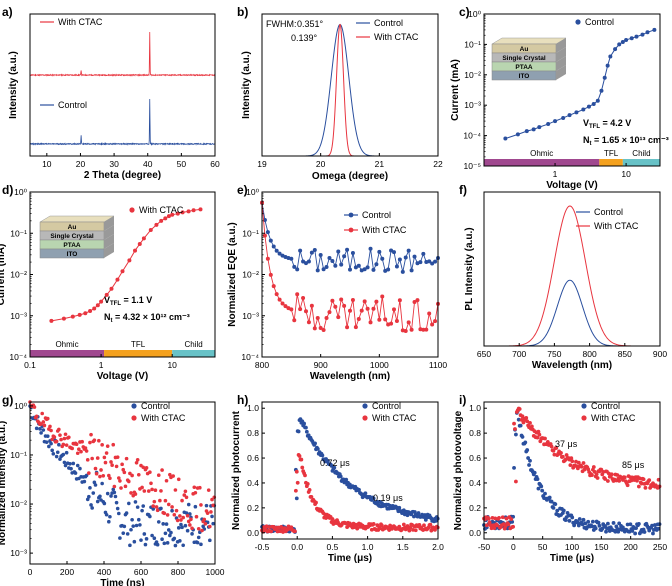 This screenshot has height=586, width=672. What do you see at coordinates (458, 470) in the screenshot?
I see `y-axis-title-i: Normalized photovoltage` at bounding box center [458, 470].